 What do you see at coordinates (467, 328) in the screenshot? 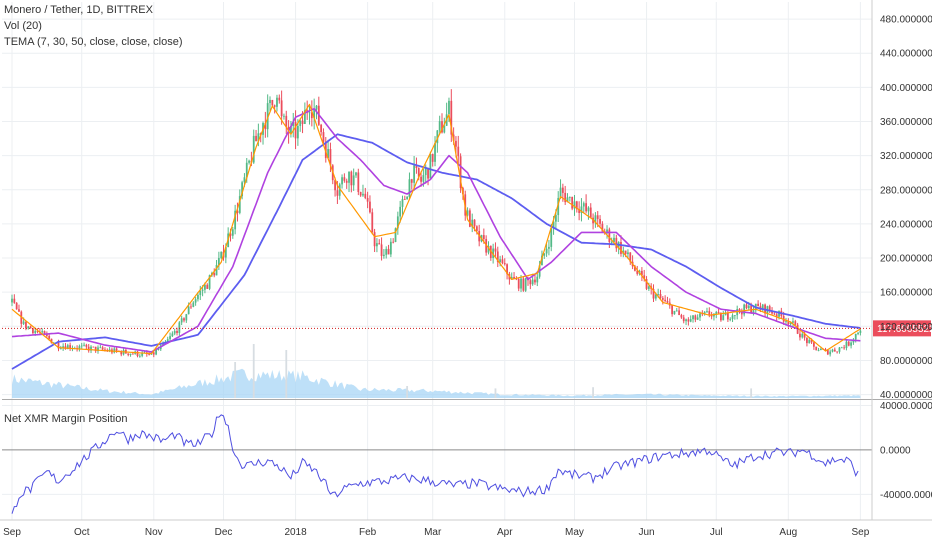
I see `last-price-line: 117.60055221` at bounding box center [467, 328].